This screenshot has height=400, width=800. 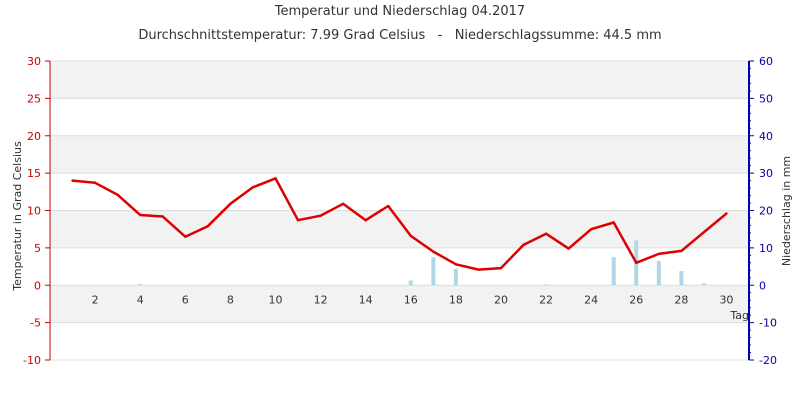 I want to click on y-tick-label-right: 50, so click(x=766, y=98).